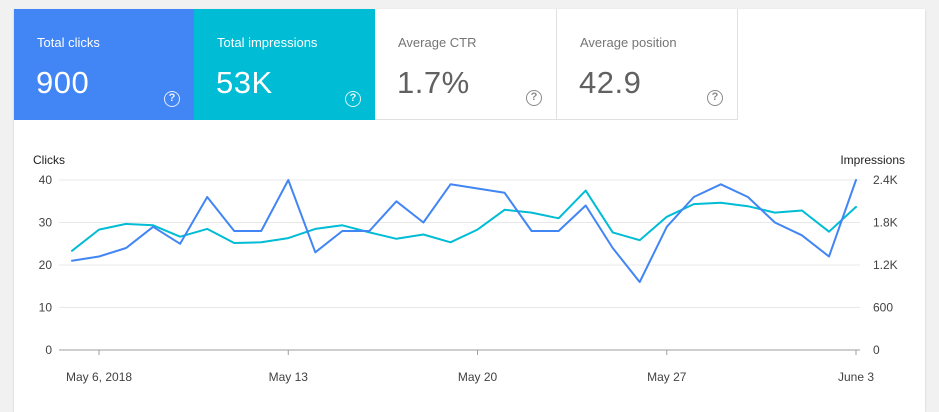  I want to click on x-tick-label: May 27, so click(667, 377).